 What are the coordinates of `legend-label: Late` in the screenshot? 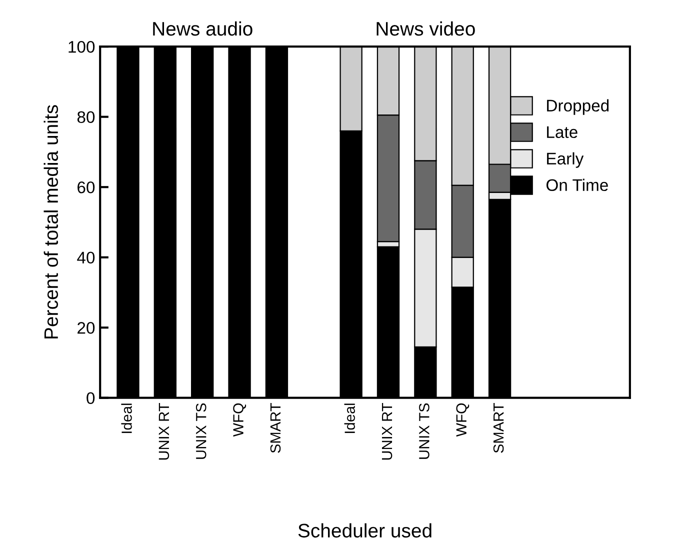 It's located at (562, 132).